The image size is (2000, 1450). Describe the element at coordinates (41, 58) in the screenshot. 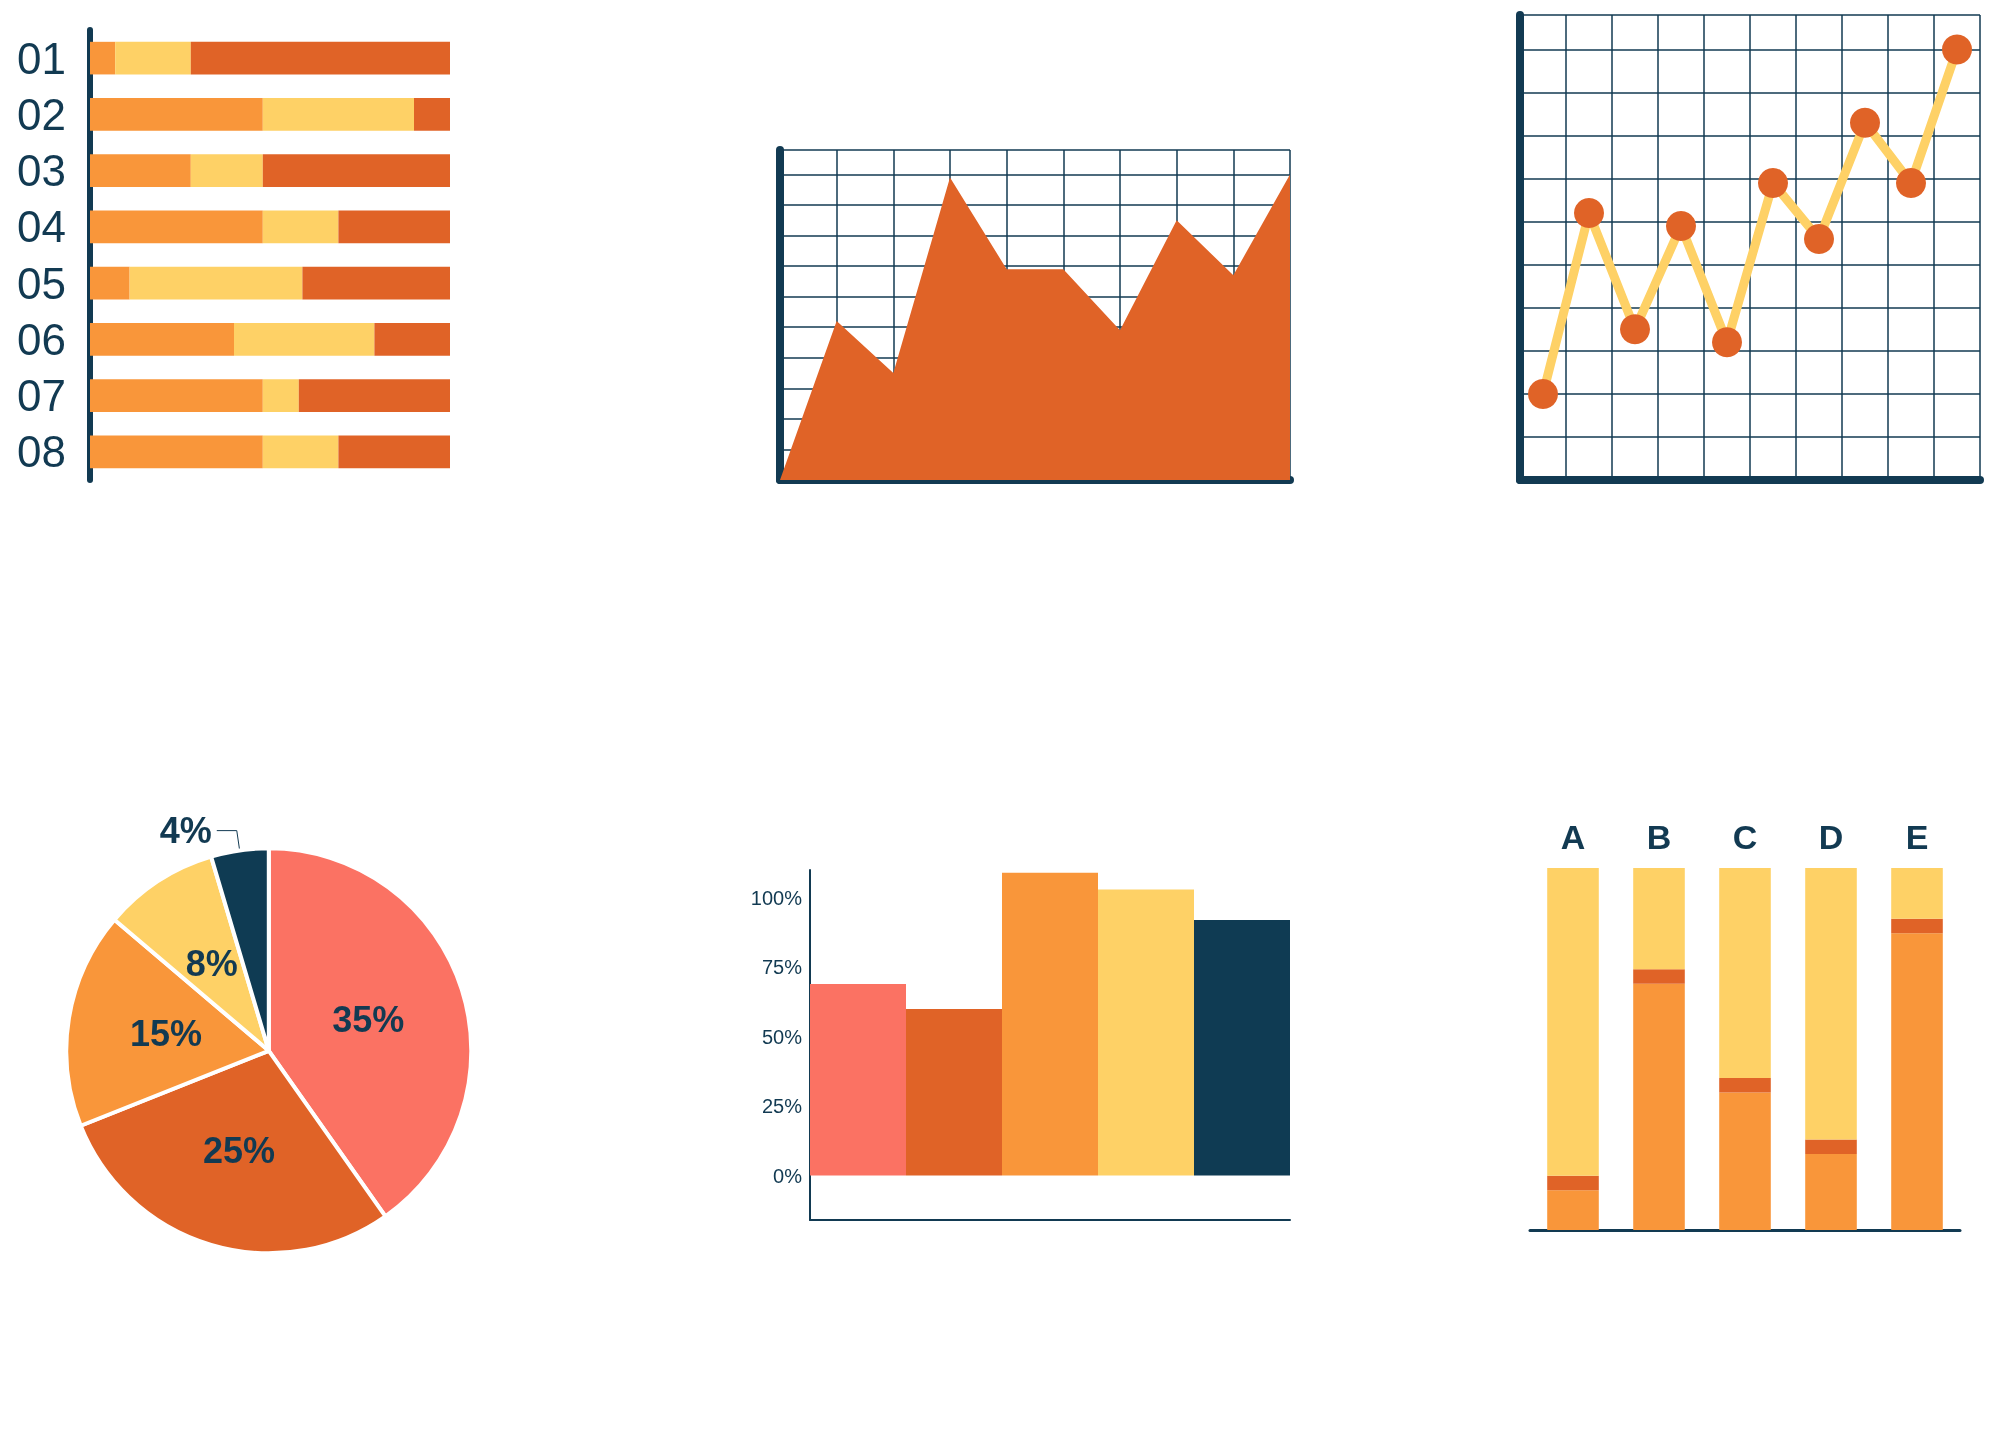

I see `y-tick-label: 01` at that location.